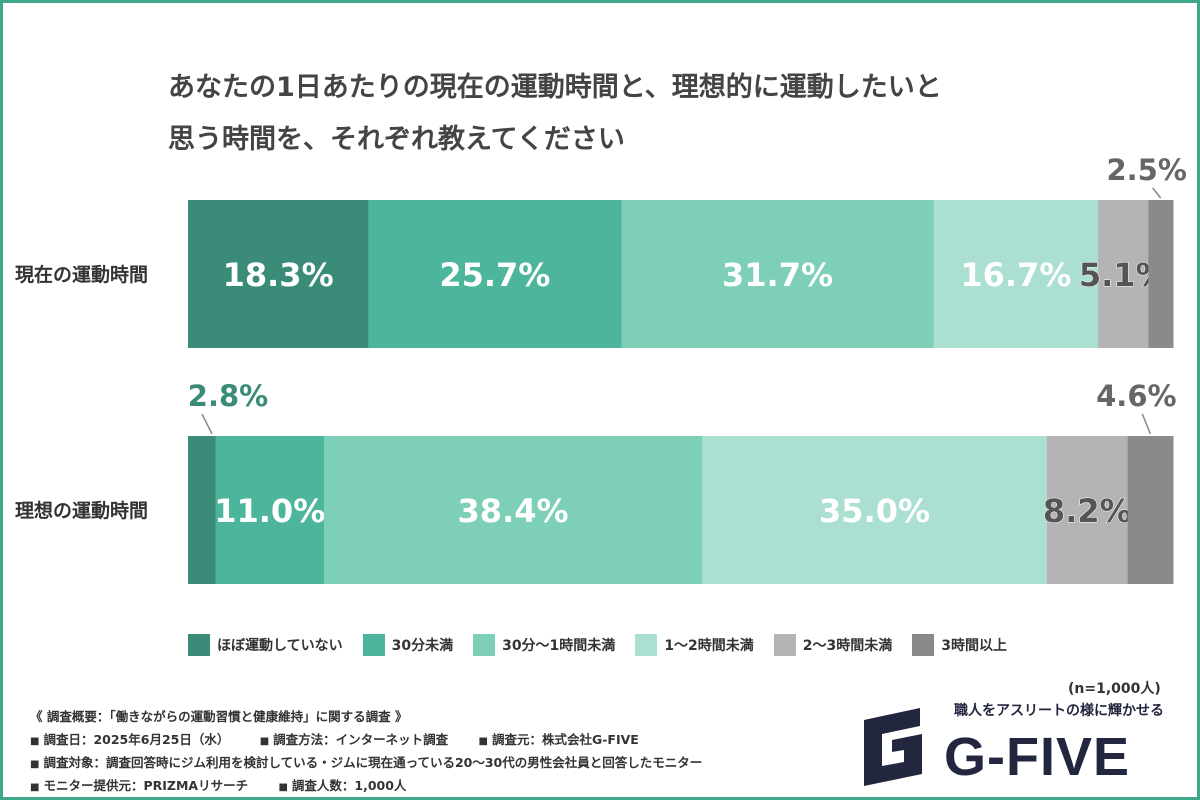  I want to click on logo-name: G-FIVE, so click(1037, 757).